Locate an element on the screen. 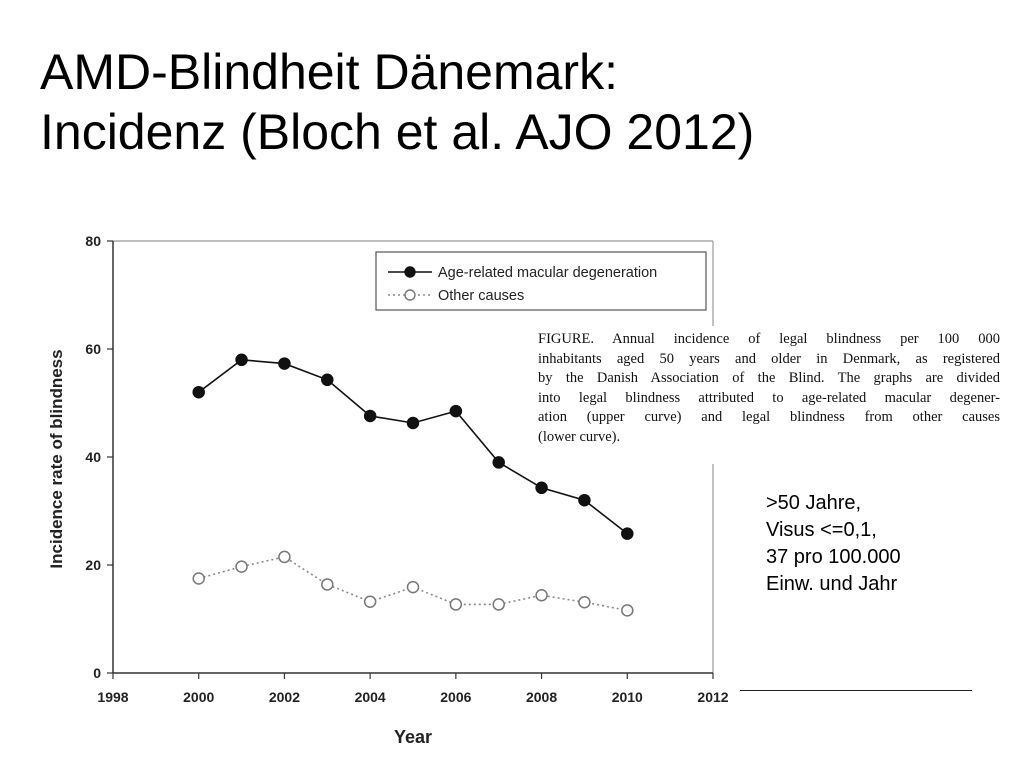 This screenshot has height=768, width=1024. y-tick-label: 60 is located at coordinates (93, 349).